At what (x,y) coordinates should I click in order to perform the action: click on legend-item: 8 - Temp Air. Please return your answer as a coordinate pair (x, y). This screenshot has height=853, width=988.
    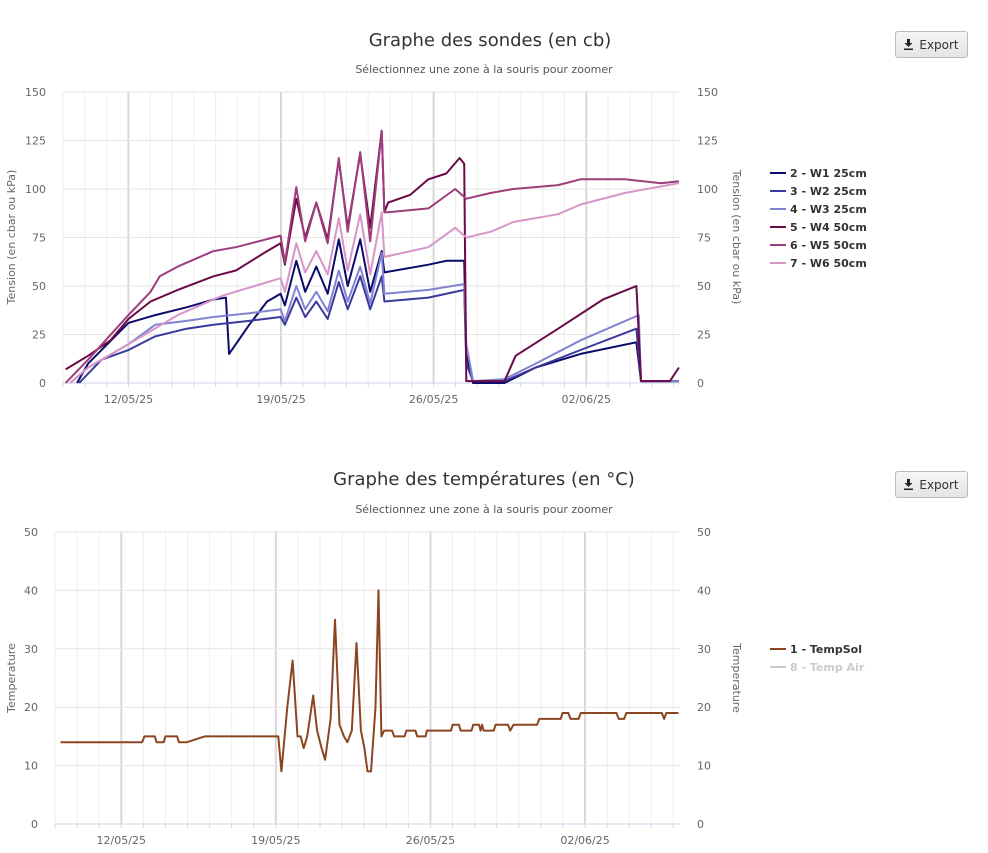
    Looking at the image, I should click on (827, 667).